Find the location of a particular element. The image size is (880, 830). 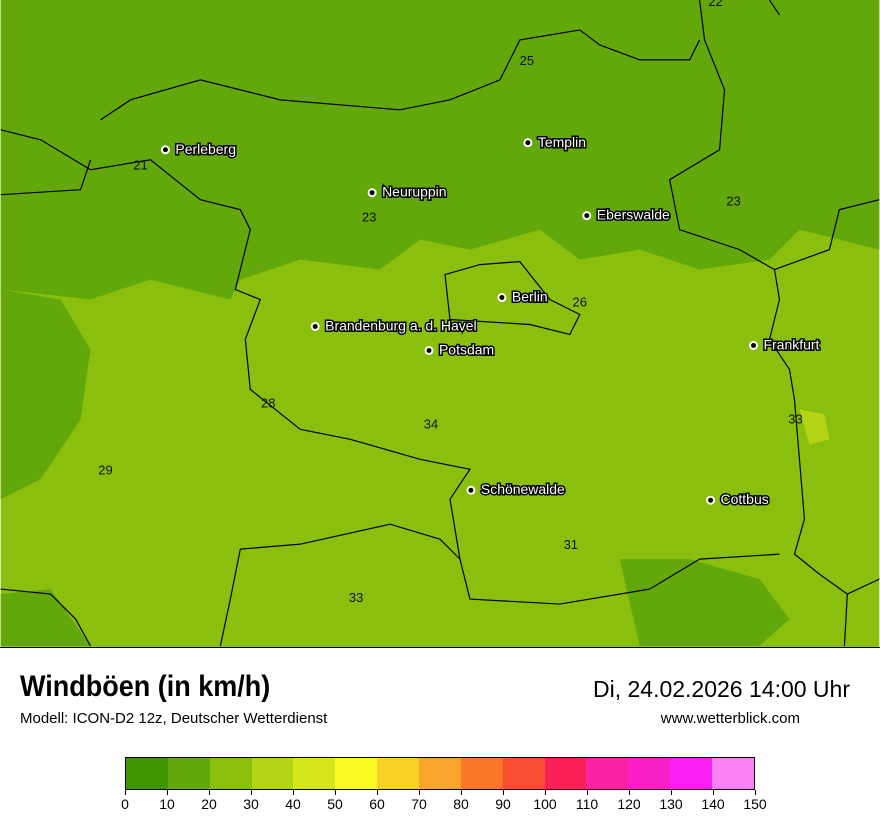

forecast-datetime: Di, 24.02.2026 14:00 Uhr is located at coordinates (721, 689).